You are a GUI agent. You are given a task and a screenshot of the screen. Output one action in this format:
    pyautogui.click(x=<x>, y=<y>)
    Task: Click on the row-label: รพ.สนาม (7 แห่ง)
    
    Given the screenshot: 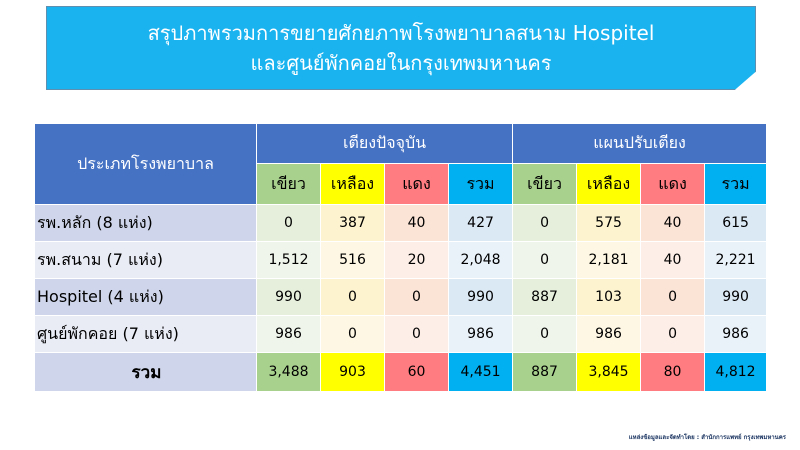 What is the action you would take?
    pyautogui.click(x=145, y=260)
    